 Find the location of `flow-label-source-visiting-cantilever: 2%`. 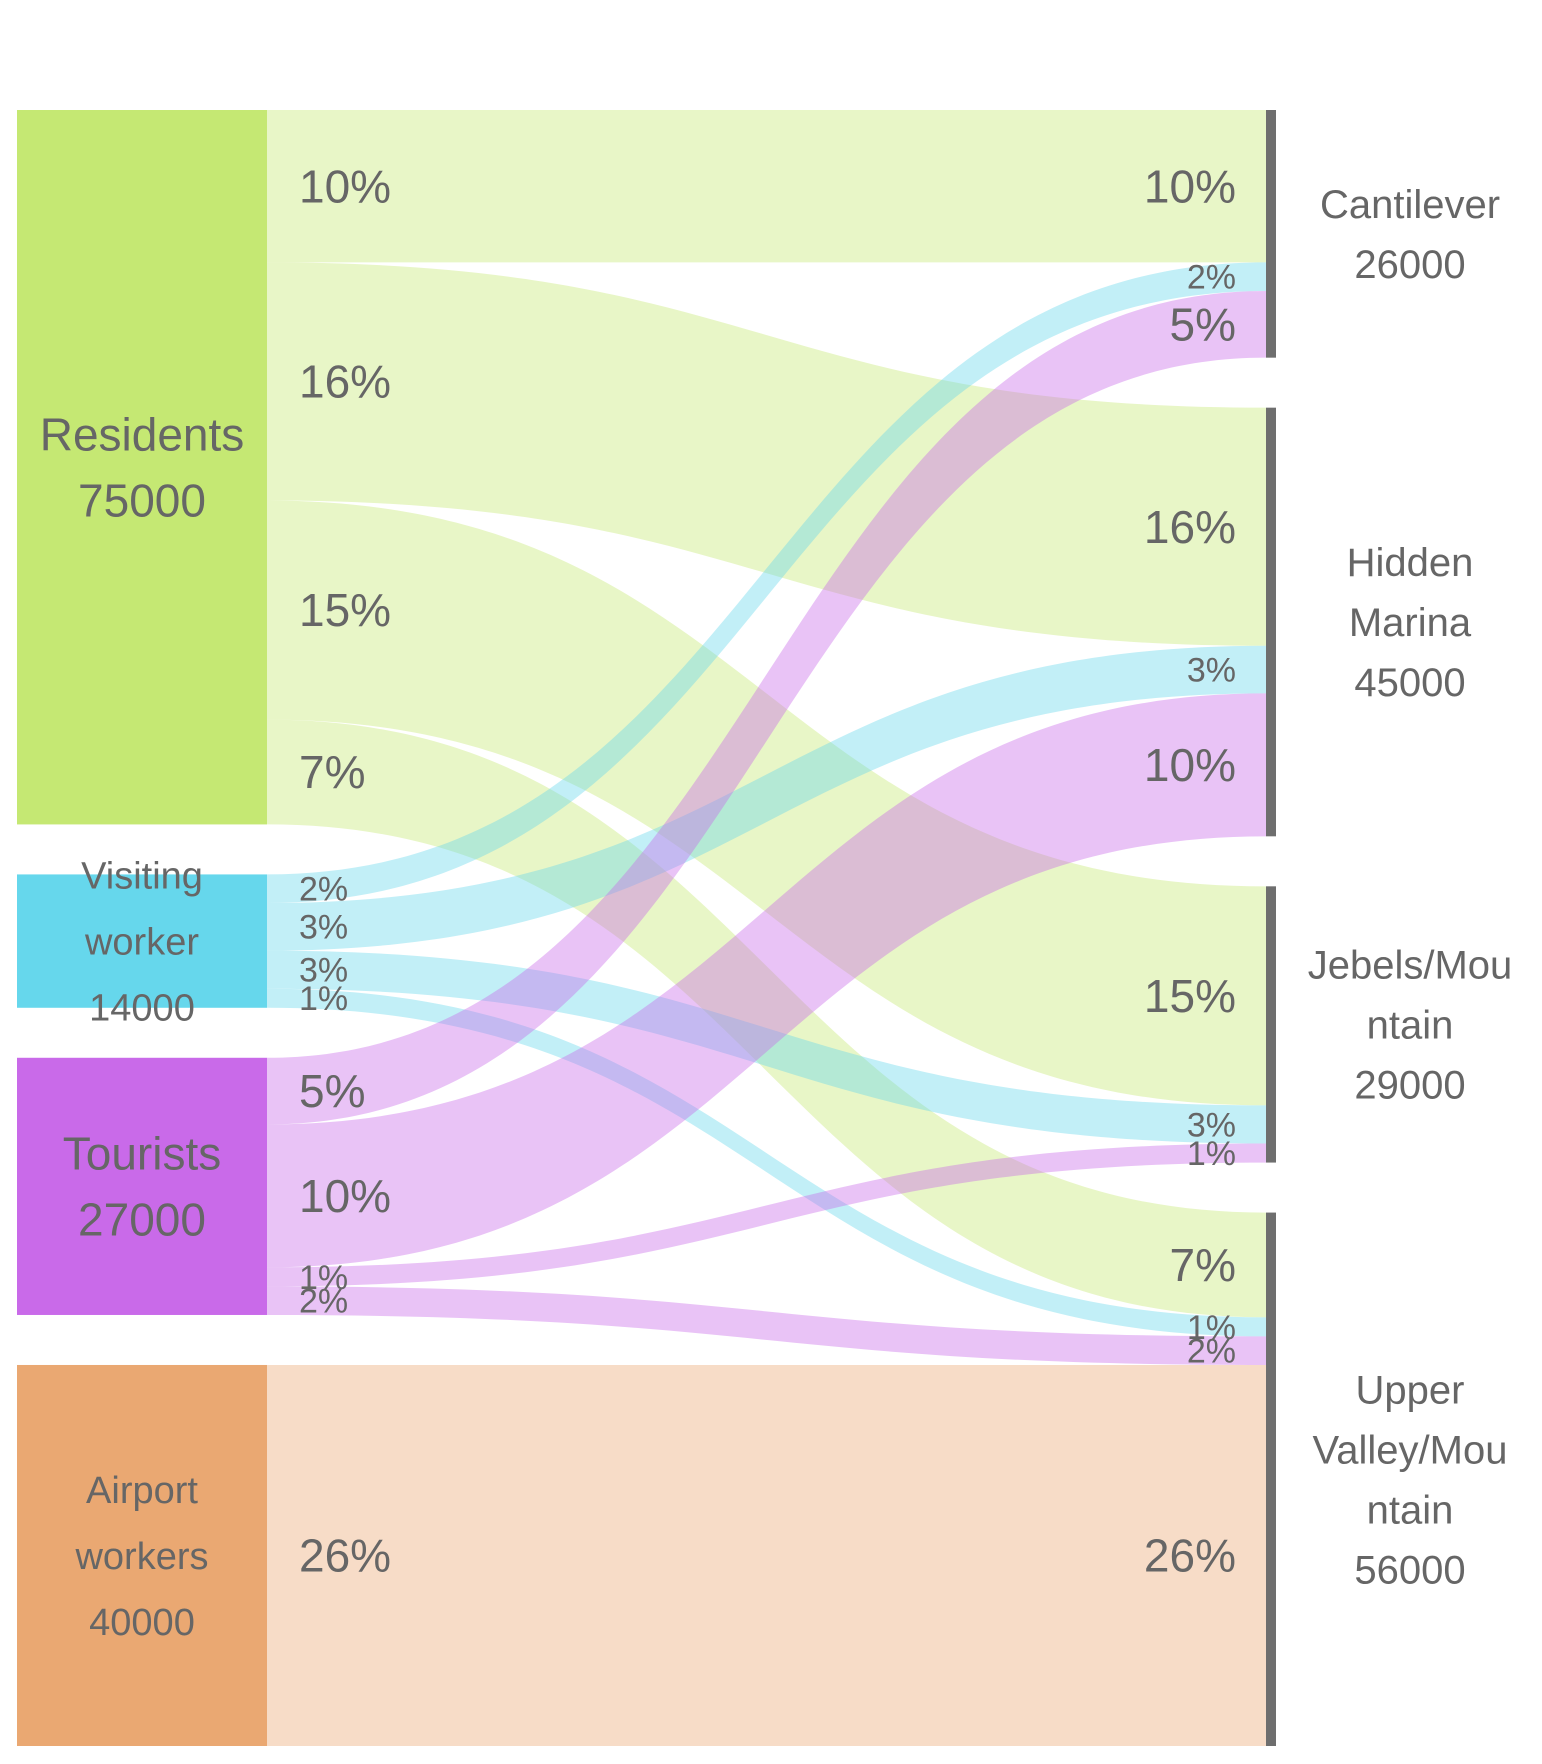

flow-label-source-visiting-cantilever: 2% is located at coordinates (323, 890).